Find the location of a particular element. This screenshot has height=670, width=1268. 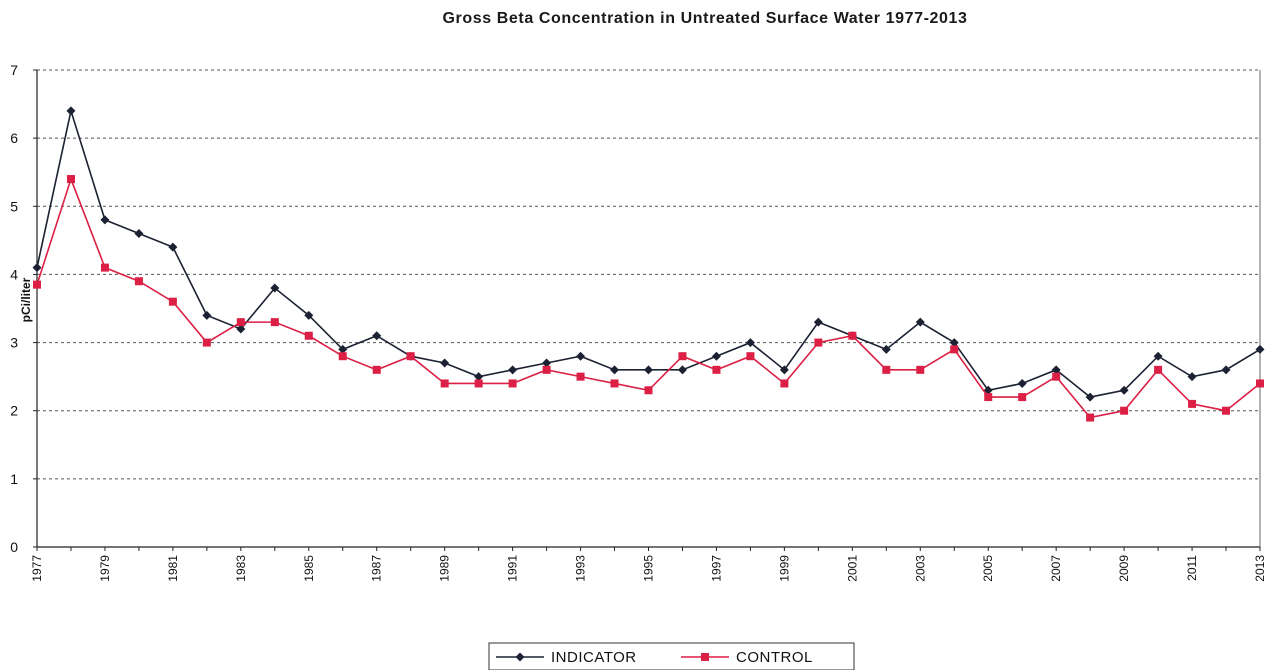

x-tick-label: 2009 is located at coordinates (1124, 568).